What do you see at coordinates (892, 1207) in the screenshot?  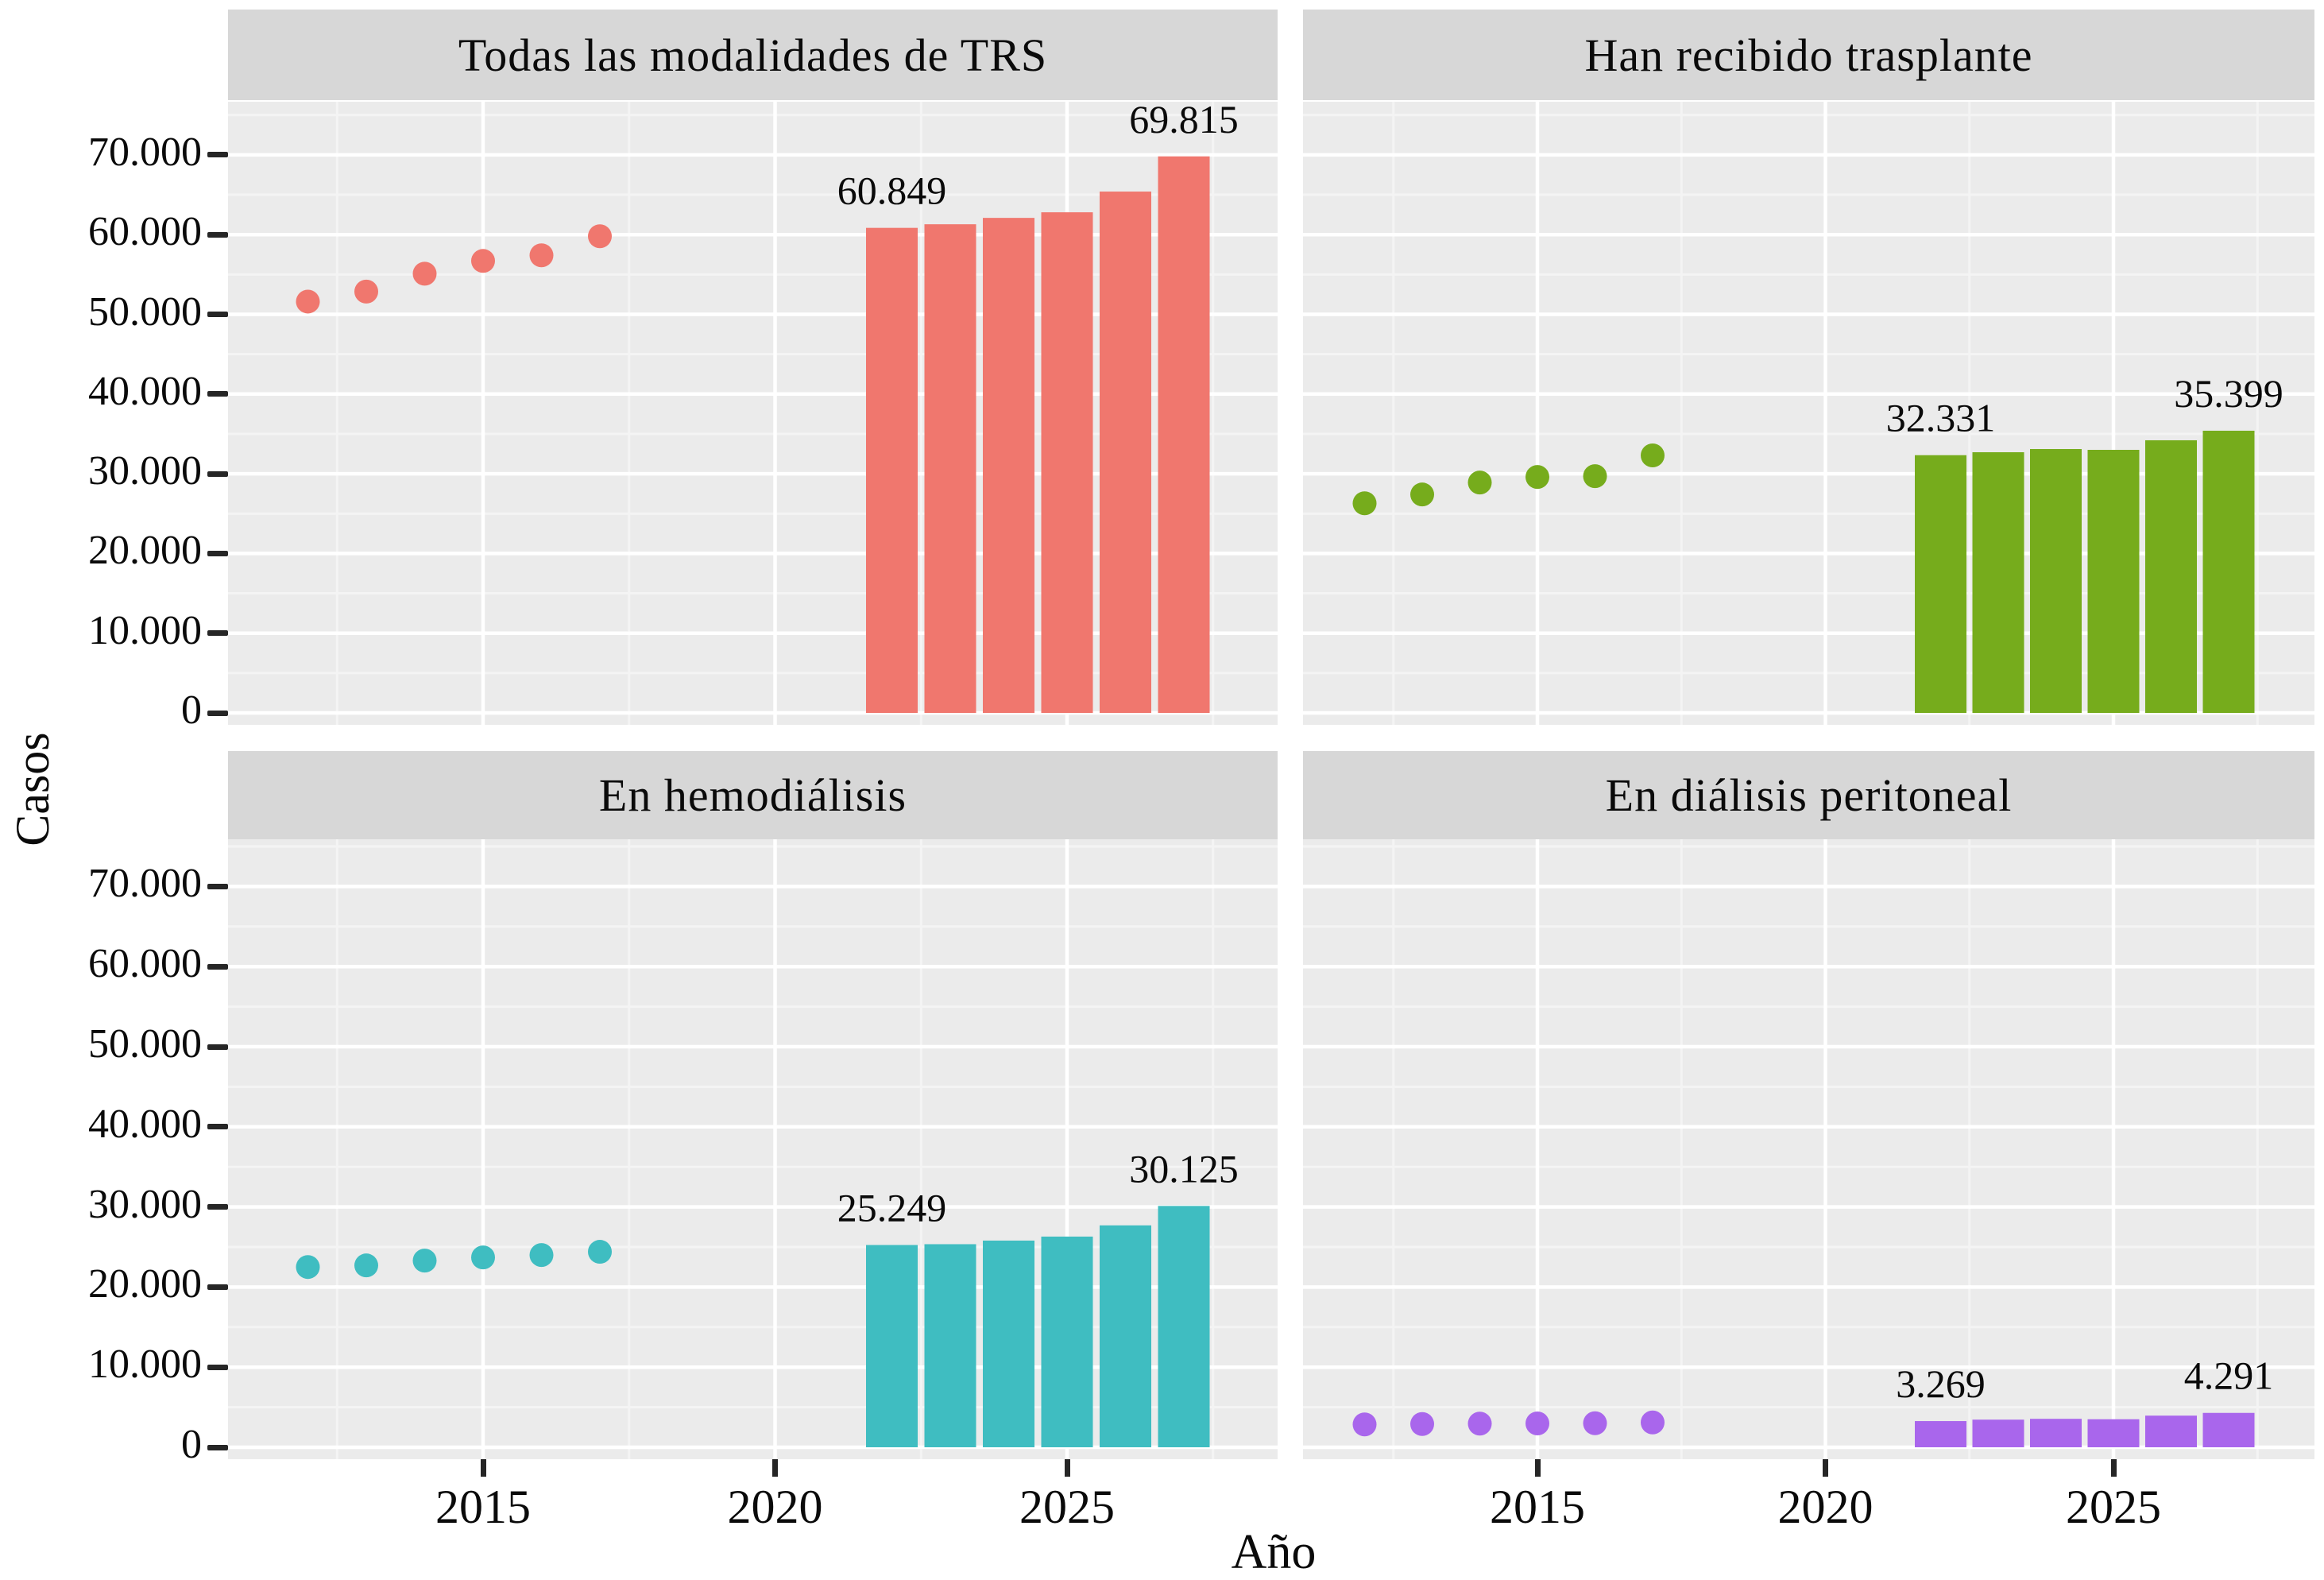 I see `first-bar-value-label: 25.249` at bounding box center [892, 1207].